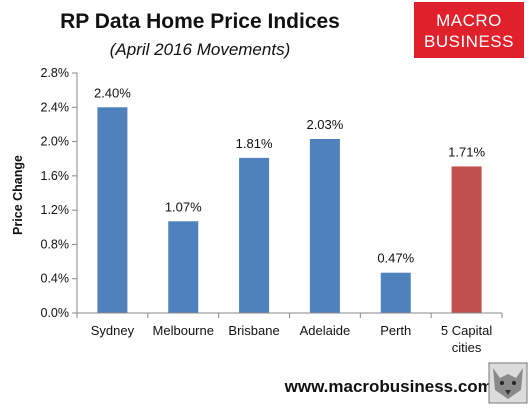 The image size is (532, 408). I want to click on chart-title: RP Data Home Price Indices, so click(200, 21).